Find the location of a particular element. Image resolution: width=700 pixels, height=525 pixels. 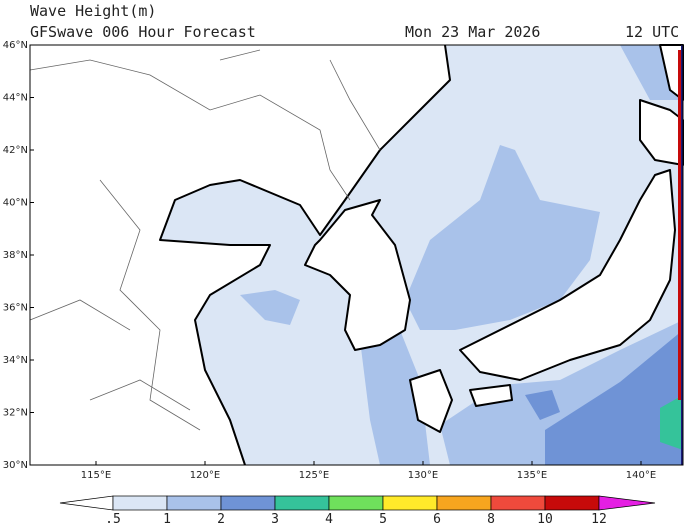

lat-label: 34°N is located at coordinates (15, 360).